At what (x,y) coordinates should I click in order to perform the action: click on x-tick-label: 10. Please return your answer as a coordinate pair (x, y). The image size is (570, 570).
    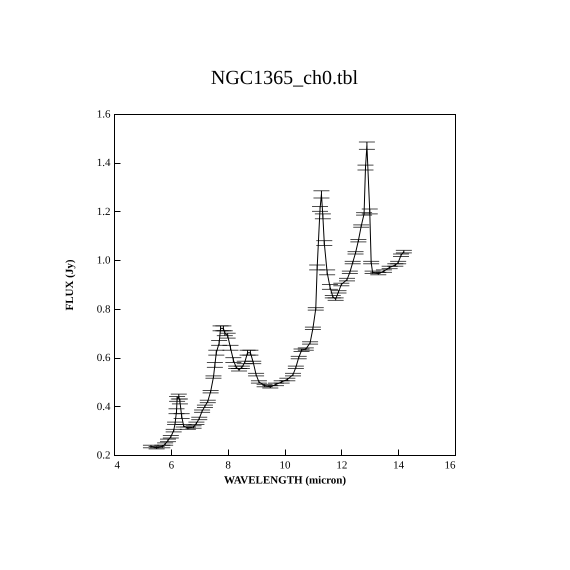
    Looking at the image, I should click on (285, 466).